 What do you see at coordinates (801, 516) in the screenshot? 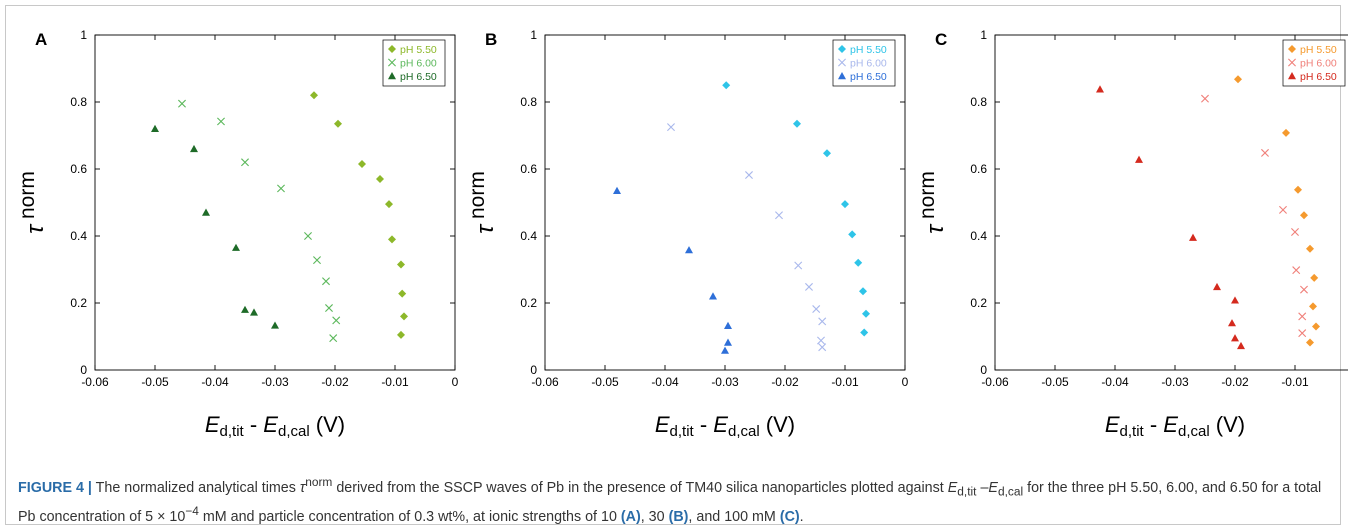
I see `caption-text-8: .` at bounding box center [801, 516].